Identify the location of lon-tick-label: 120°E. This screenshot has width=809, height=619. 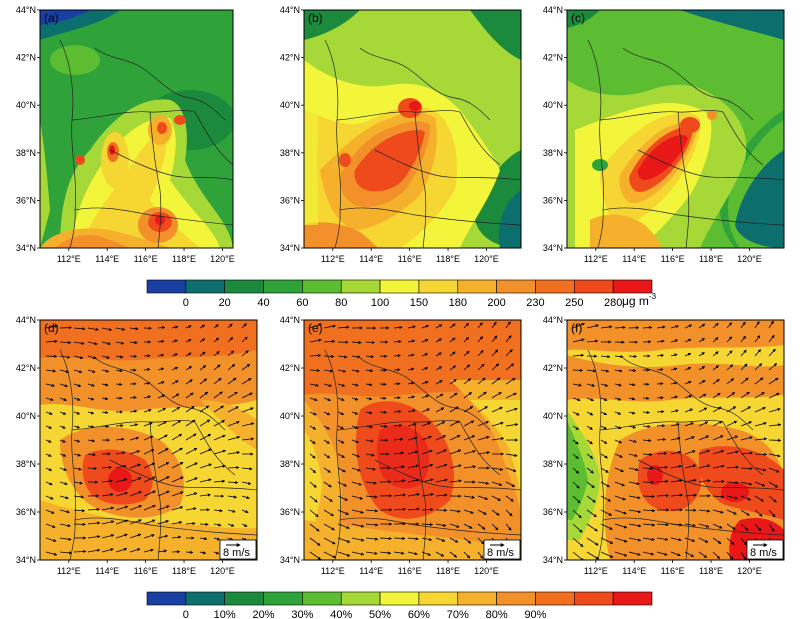
(486, 259).